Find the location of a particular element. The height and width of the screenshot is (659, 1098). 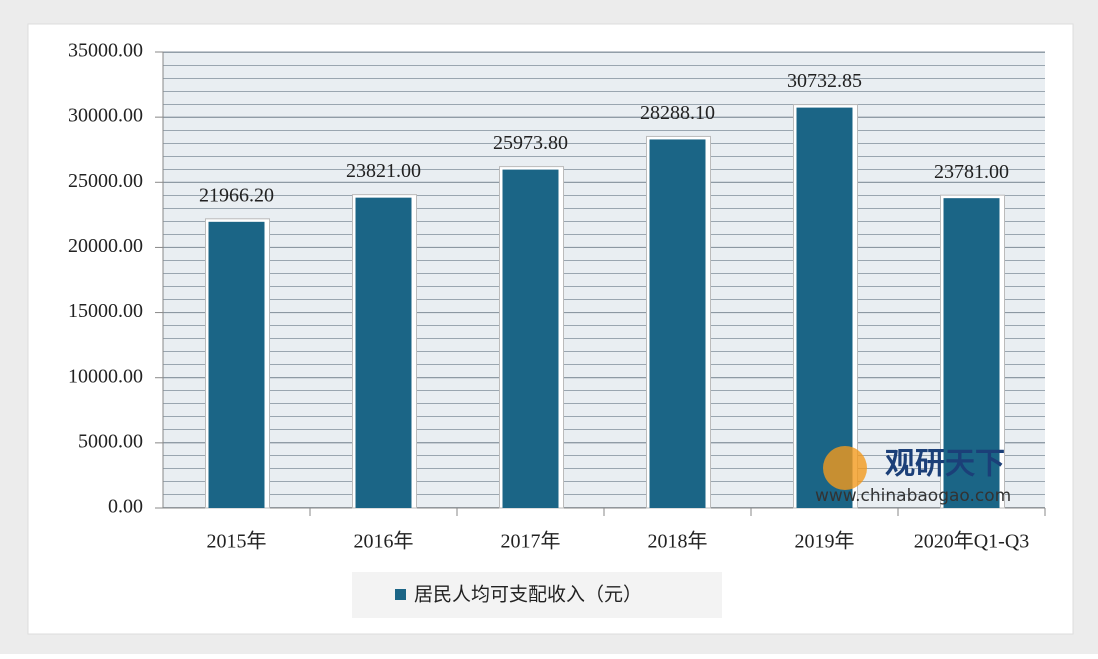

x-tick-label: 2017年 is located at coordinates (531, 541).